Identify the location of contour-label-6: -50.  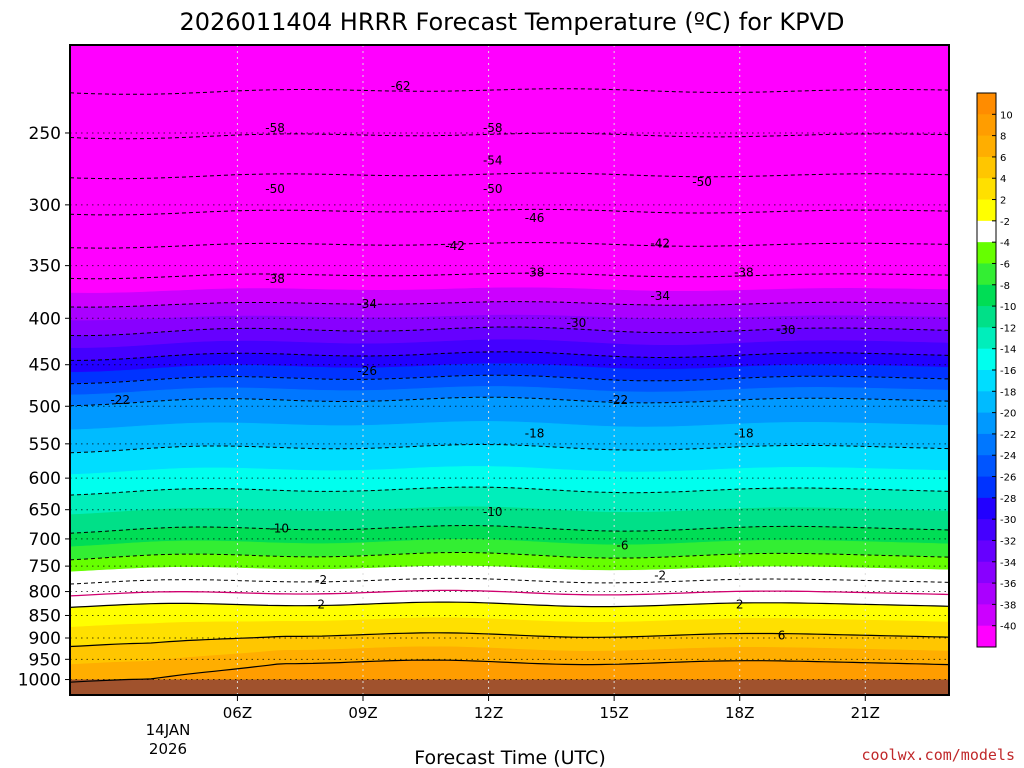
(702, 182).